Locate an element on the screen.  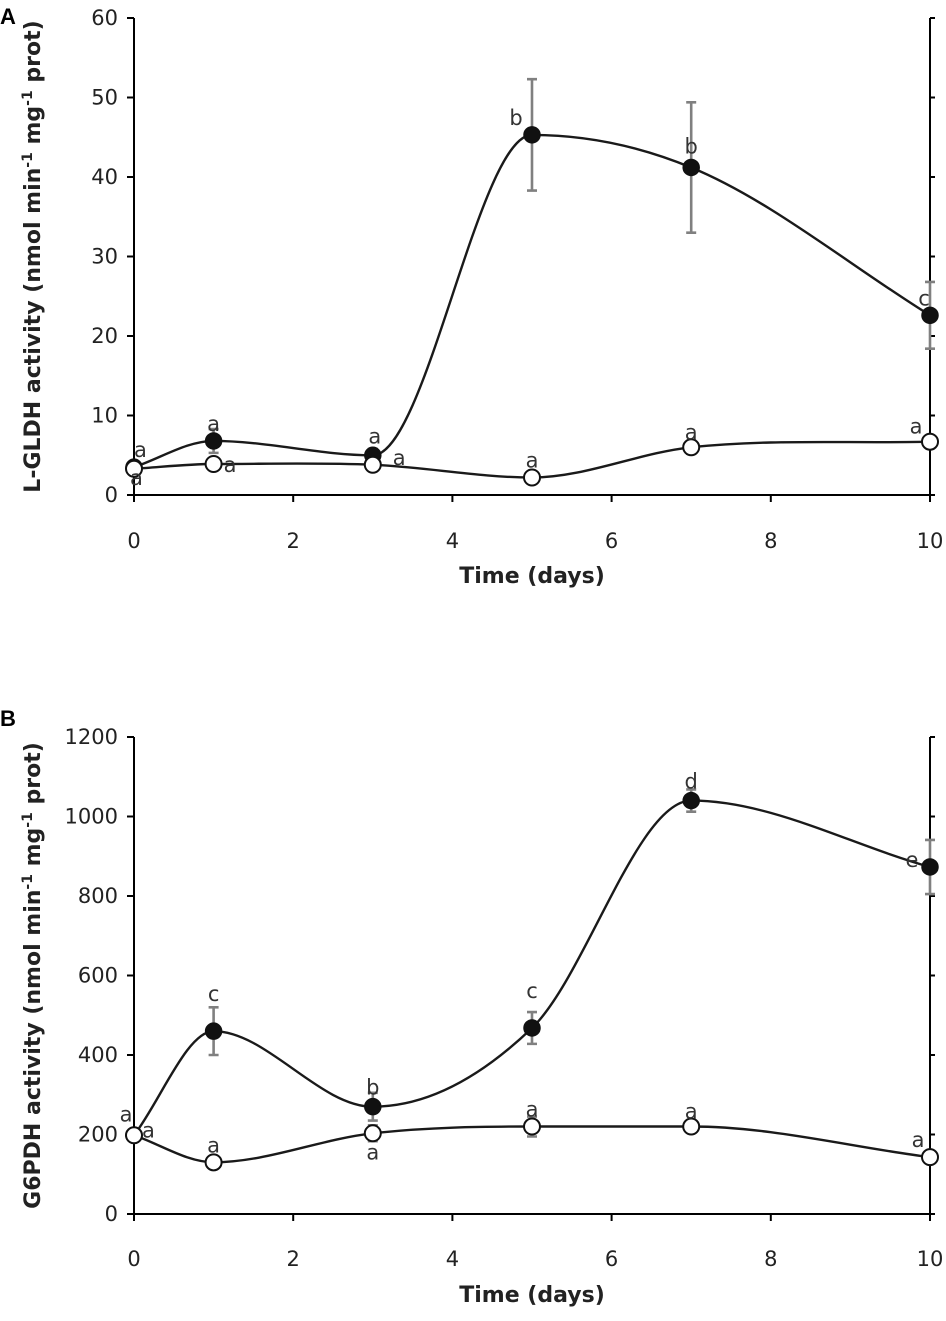
y-axis-title: L-GLDH activity (nmol min-1 mg-1 prot) is located at coordinates (33, 256).